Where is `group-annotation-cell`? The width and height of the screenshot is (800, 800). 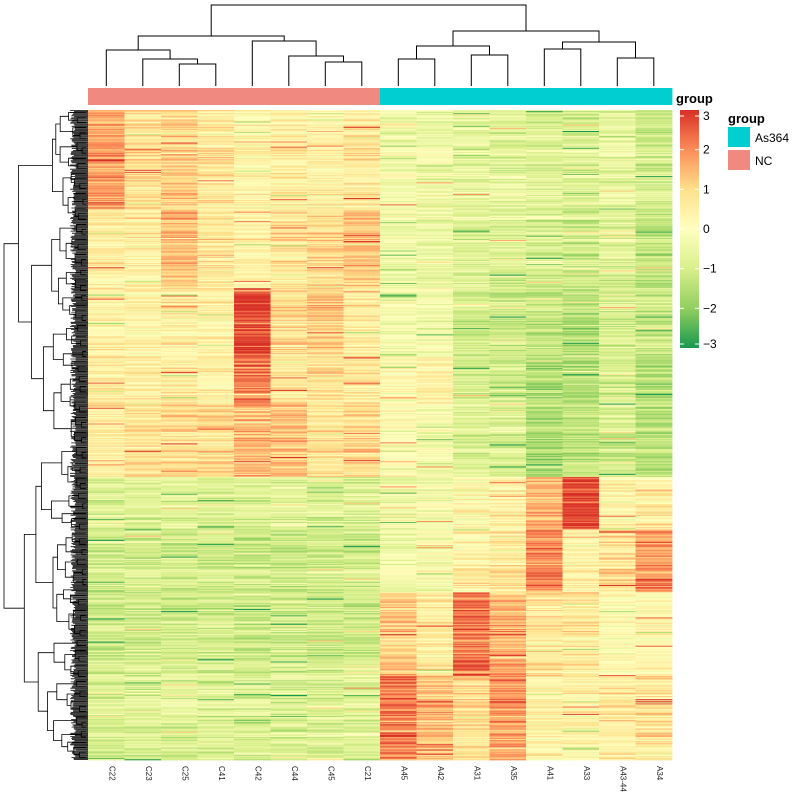 group-annotation-cell is located at coordinates (544, 96).